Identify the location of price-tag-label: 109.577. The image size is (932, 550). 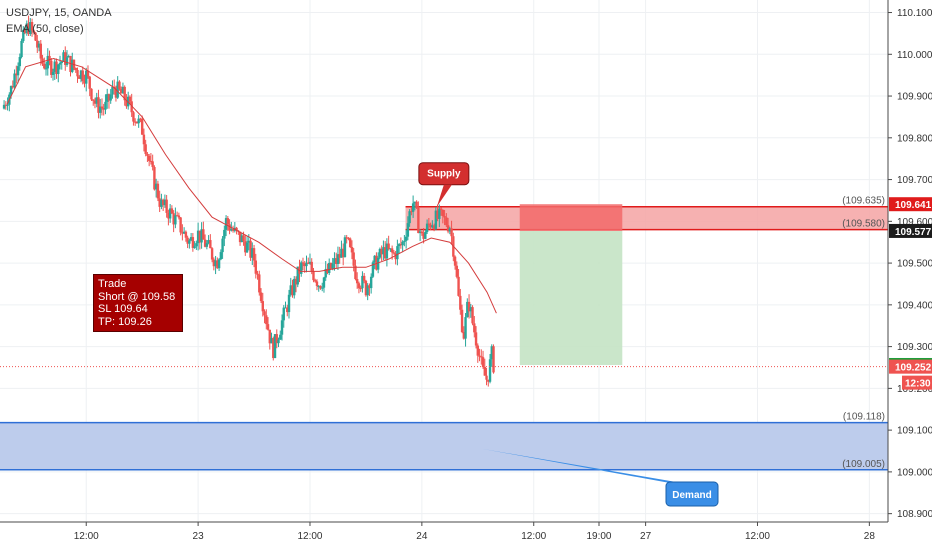
(913, 232).